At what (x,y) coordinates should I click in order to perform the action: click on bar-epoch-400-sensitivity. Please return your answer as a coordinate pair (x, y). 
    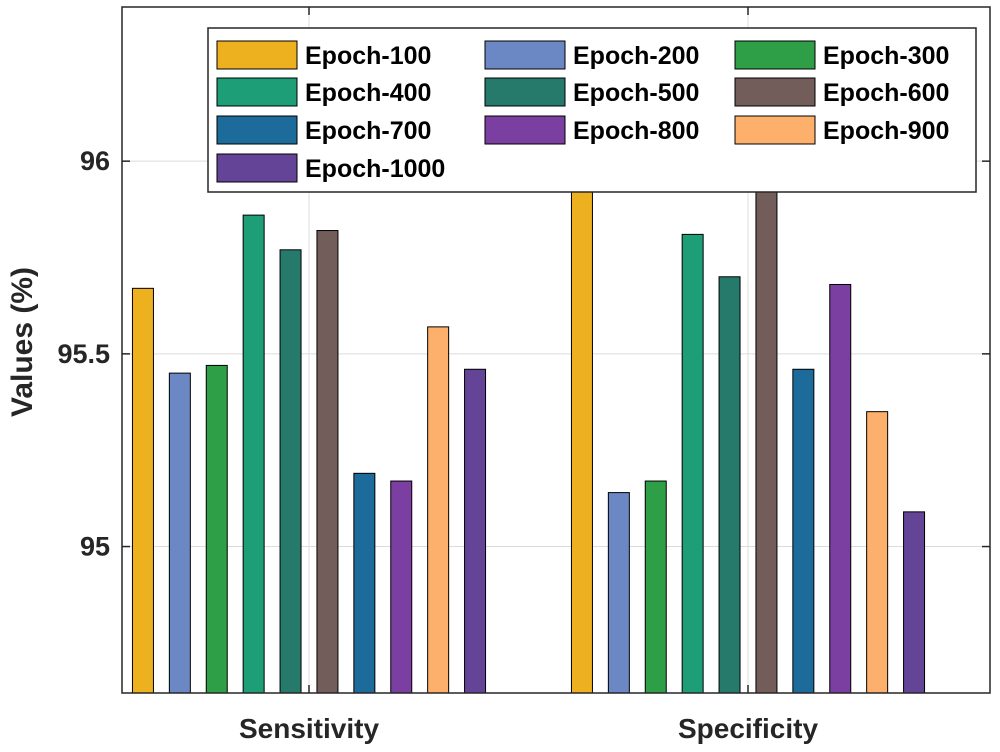
    Looking at the image, I should click on (253, 454).